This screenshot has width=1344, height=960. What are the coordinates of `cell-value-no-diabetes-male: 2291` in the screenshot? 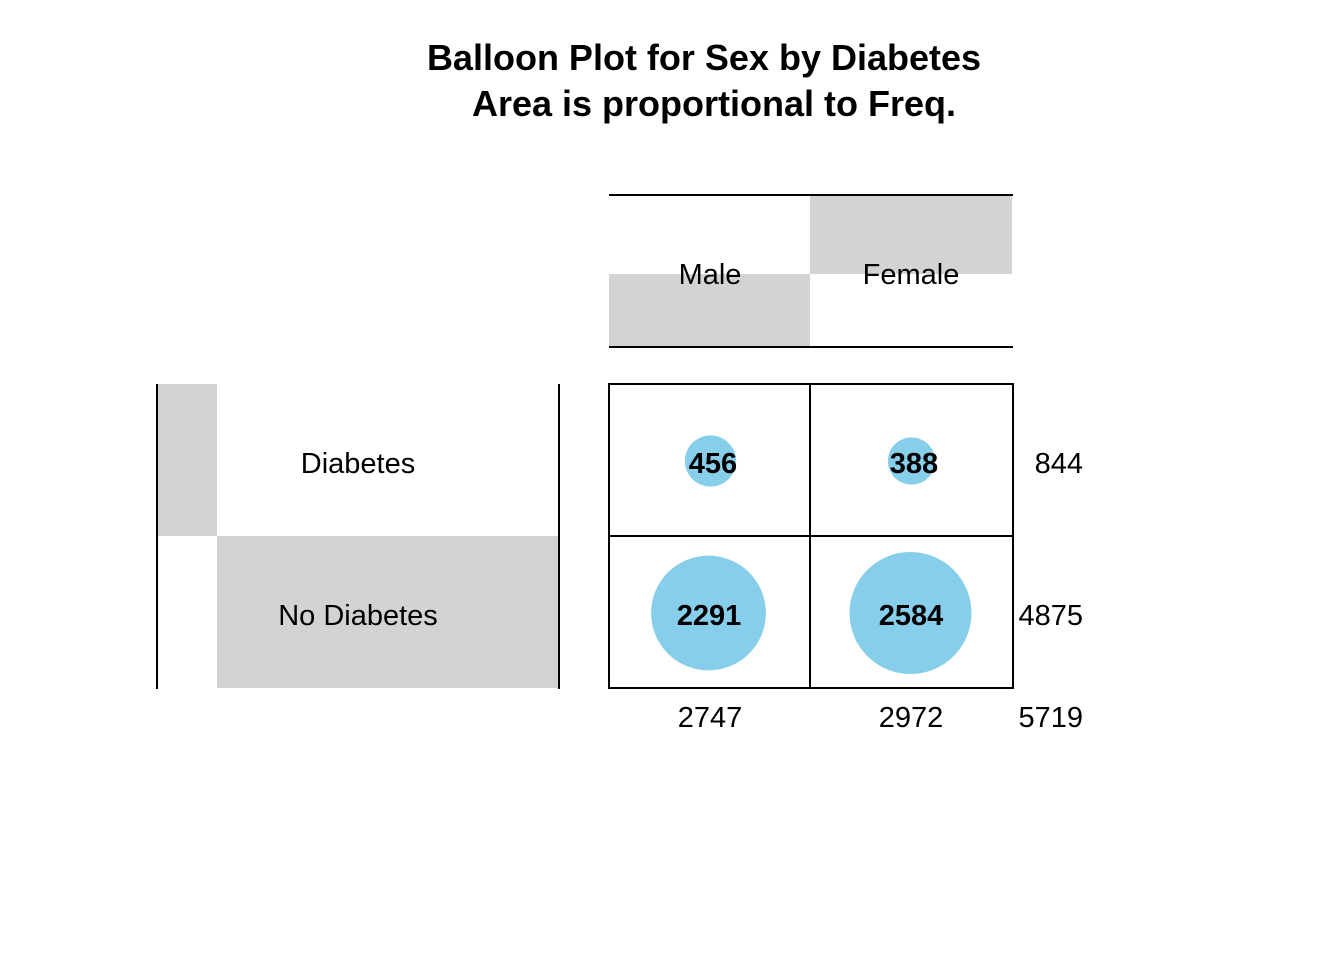 It's located at (709, 616).